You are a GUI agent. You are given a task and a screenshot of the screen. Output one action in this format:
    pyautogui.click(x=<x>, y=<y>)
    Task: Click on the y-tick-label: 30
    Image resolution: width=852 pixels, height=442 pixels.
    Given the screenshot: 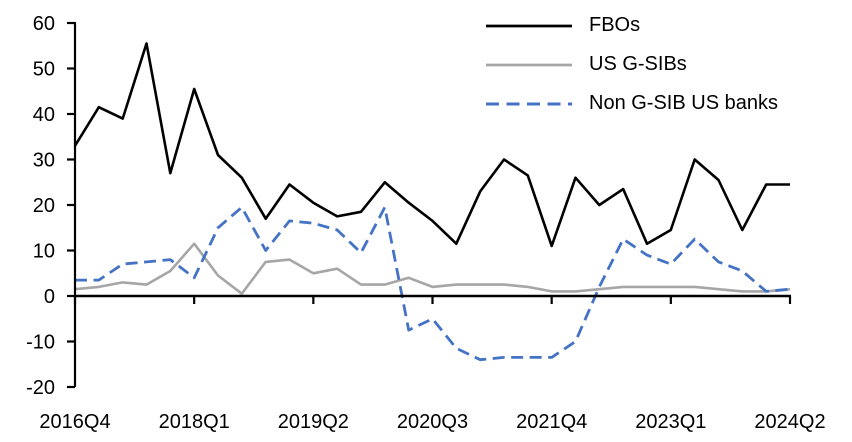 What is the action you would take?
    pyautogui.click(x=44, y=161)
    